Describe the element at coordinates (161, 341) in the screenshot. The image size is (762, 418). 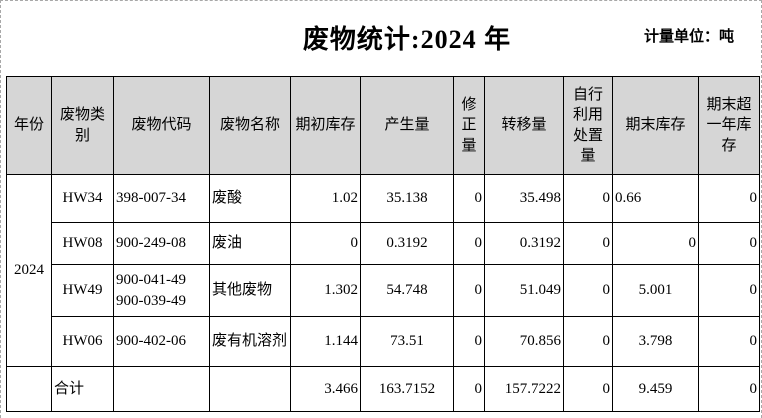
I see `cell-code: 900-402-06` at that location.